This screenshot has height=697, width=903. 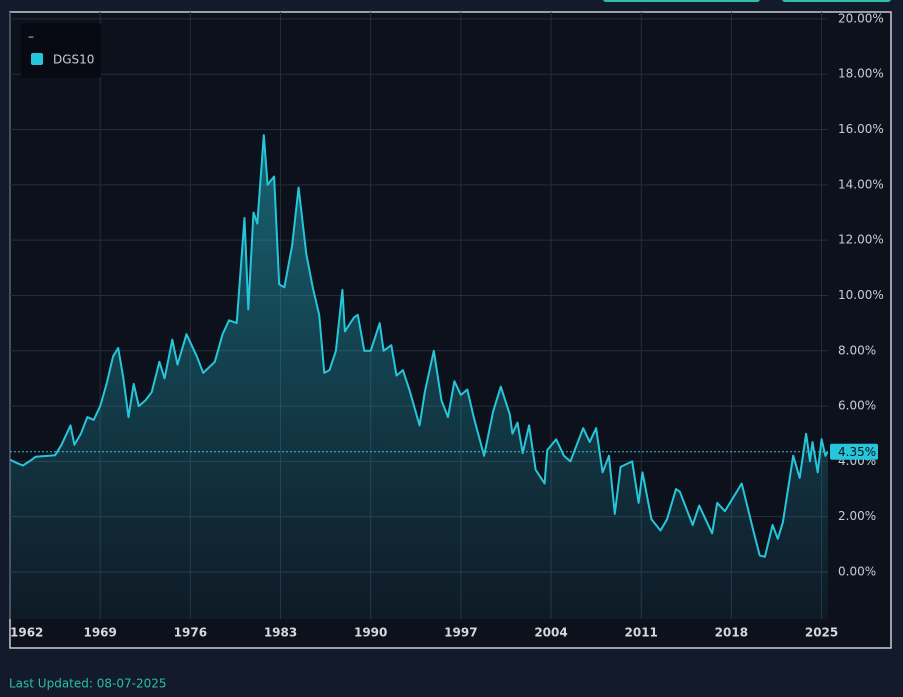 What do you see at coordinates (37, 59) in the screenshot?
I see `legend-swatch` at bounding box center [37, 59].